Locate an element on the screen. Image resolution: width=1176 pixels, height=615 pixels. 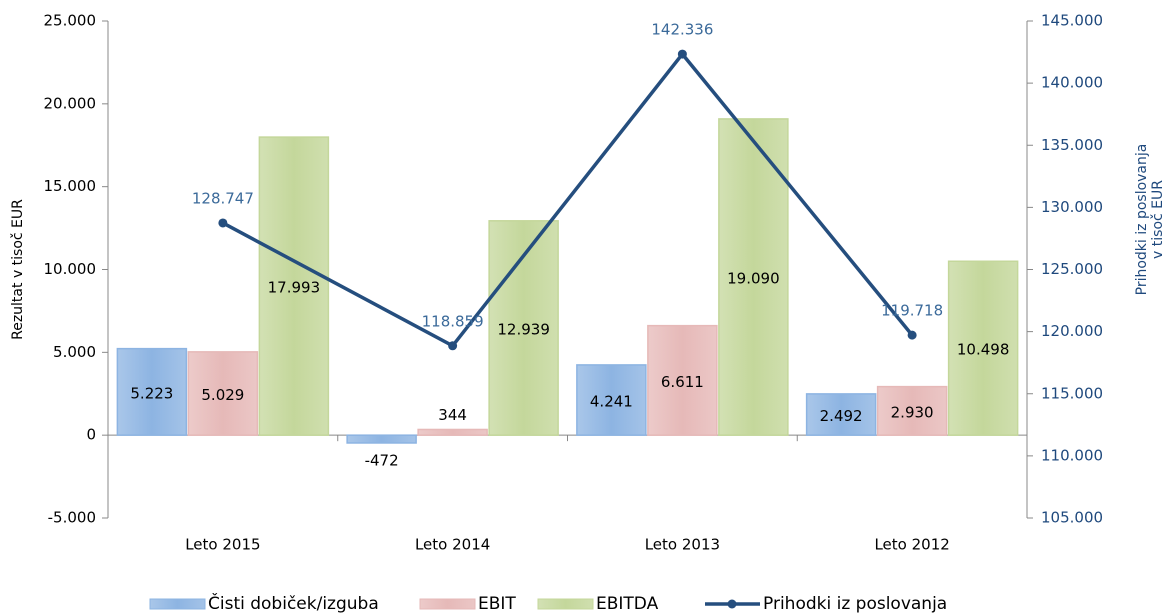
x-tick-label: Leto 2015 is located at coordinates (222, 545).